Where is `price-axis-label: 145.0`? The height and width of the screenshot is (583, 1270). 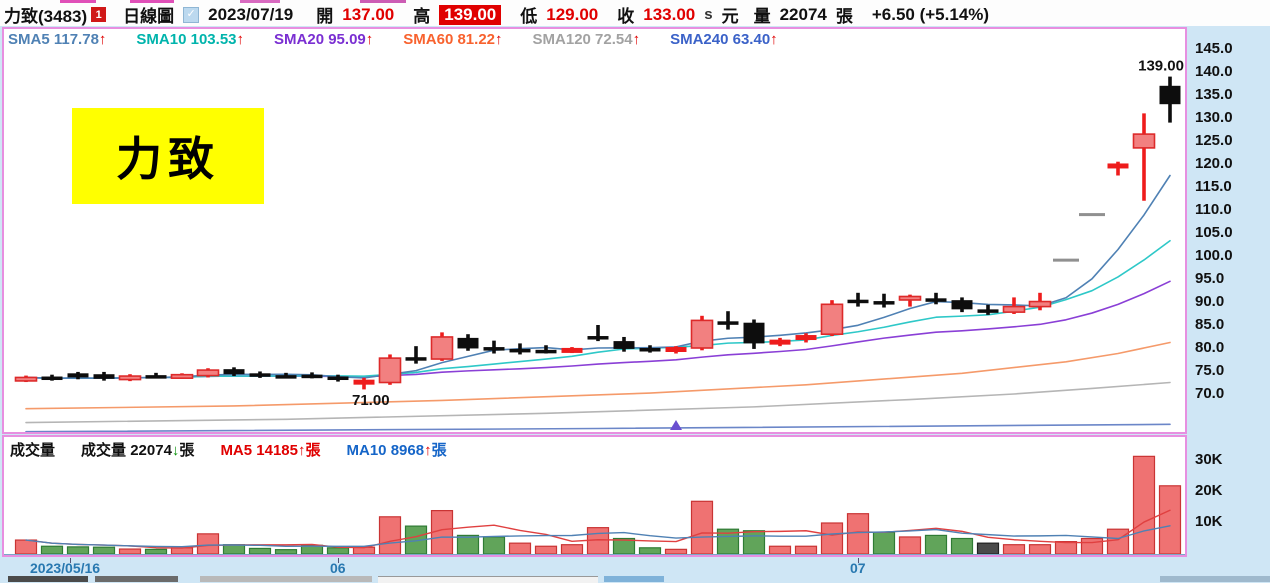 price-axis-label: 145.0 is located at coordinates (1214, 48).